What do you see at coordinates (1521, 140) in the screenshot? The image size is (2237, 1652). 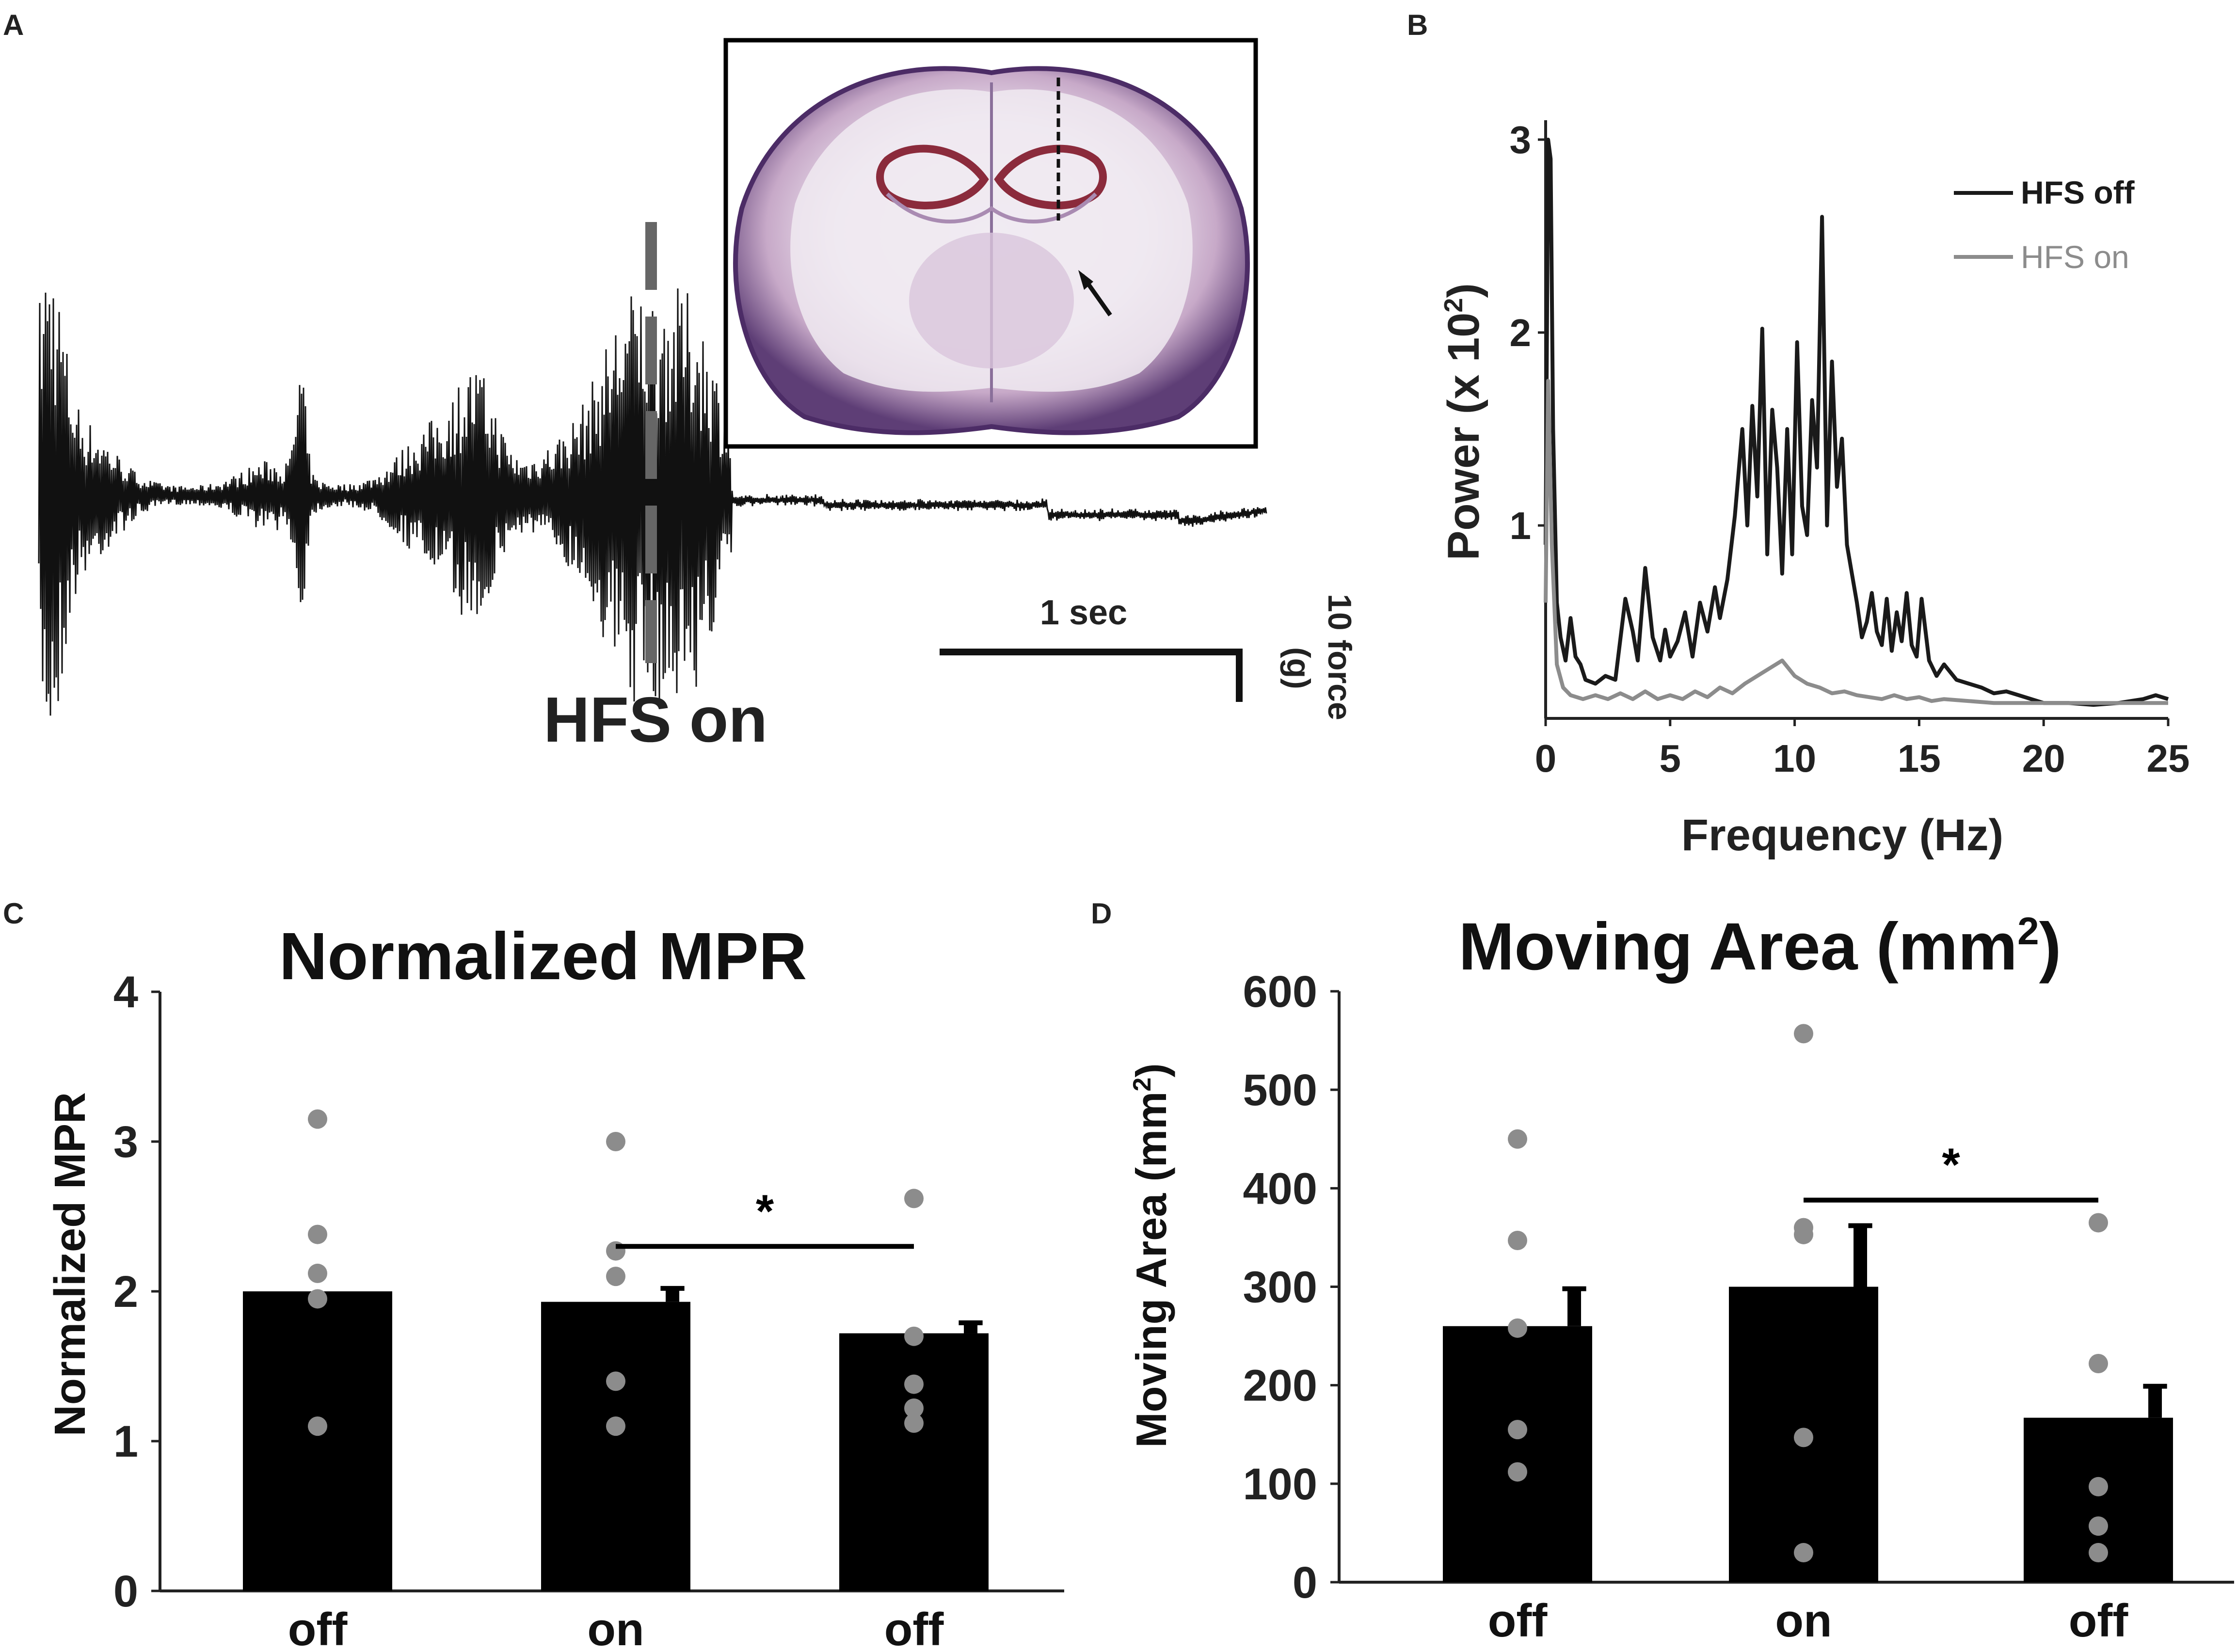 I see `b-y-tick-label: 3` at bounding box center [1521, 140].